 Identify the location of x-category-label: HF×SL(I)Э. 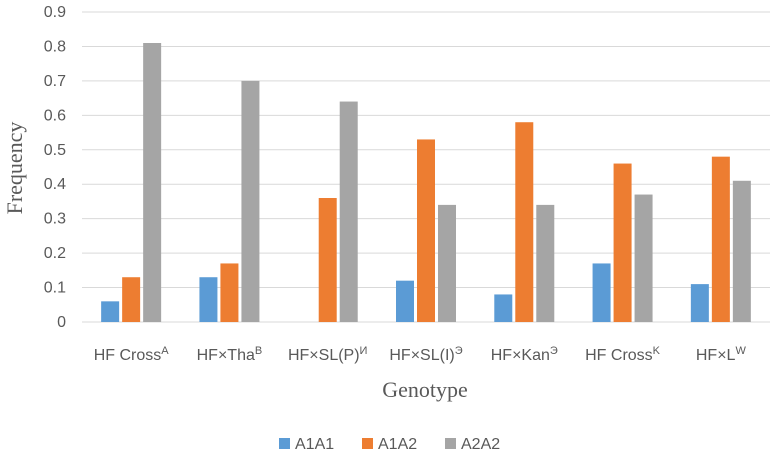
(425, 354).